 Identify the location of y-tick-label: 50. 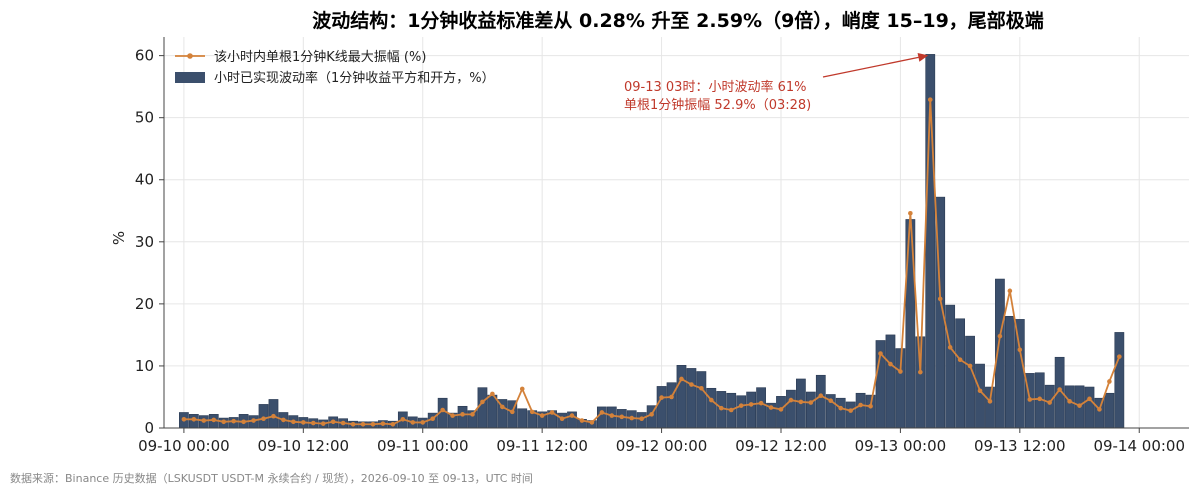
(144, 118).